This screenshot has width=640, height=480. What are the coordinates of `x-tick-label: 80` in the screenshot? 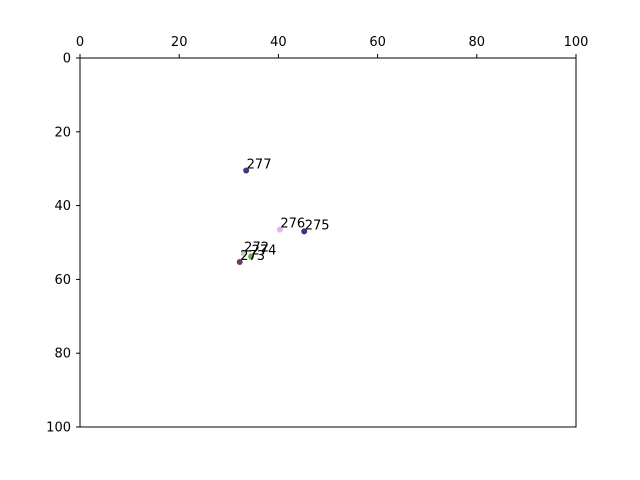 It's located at (477, 42).